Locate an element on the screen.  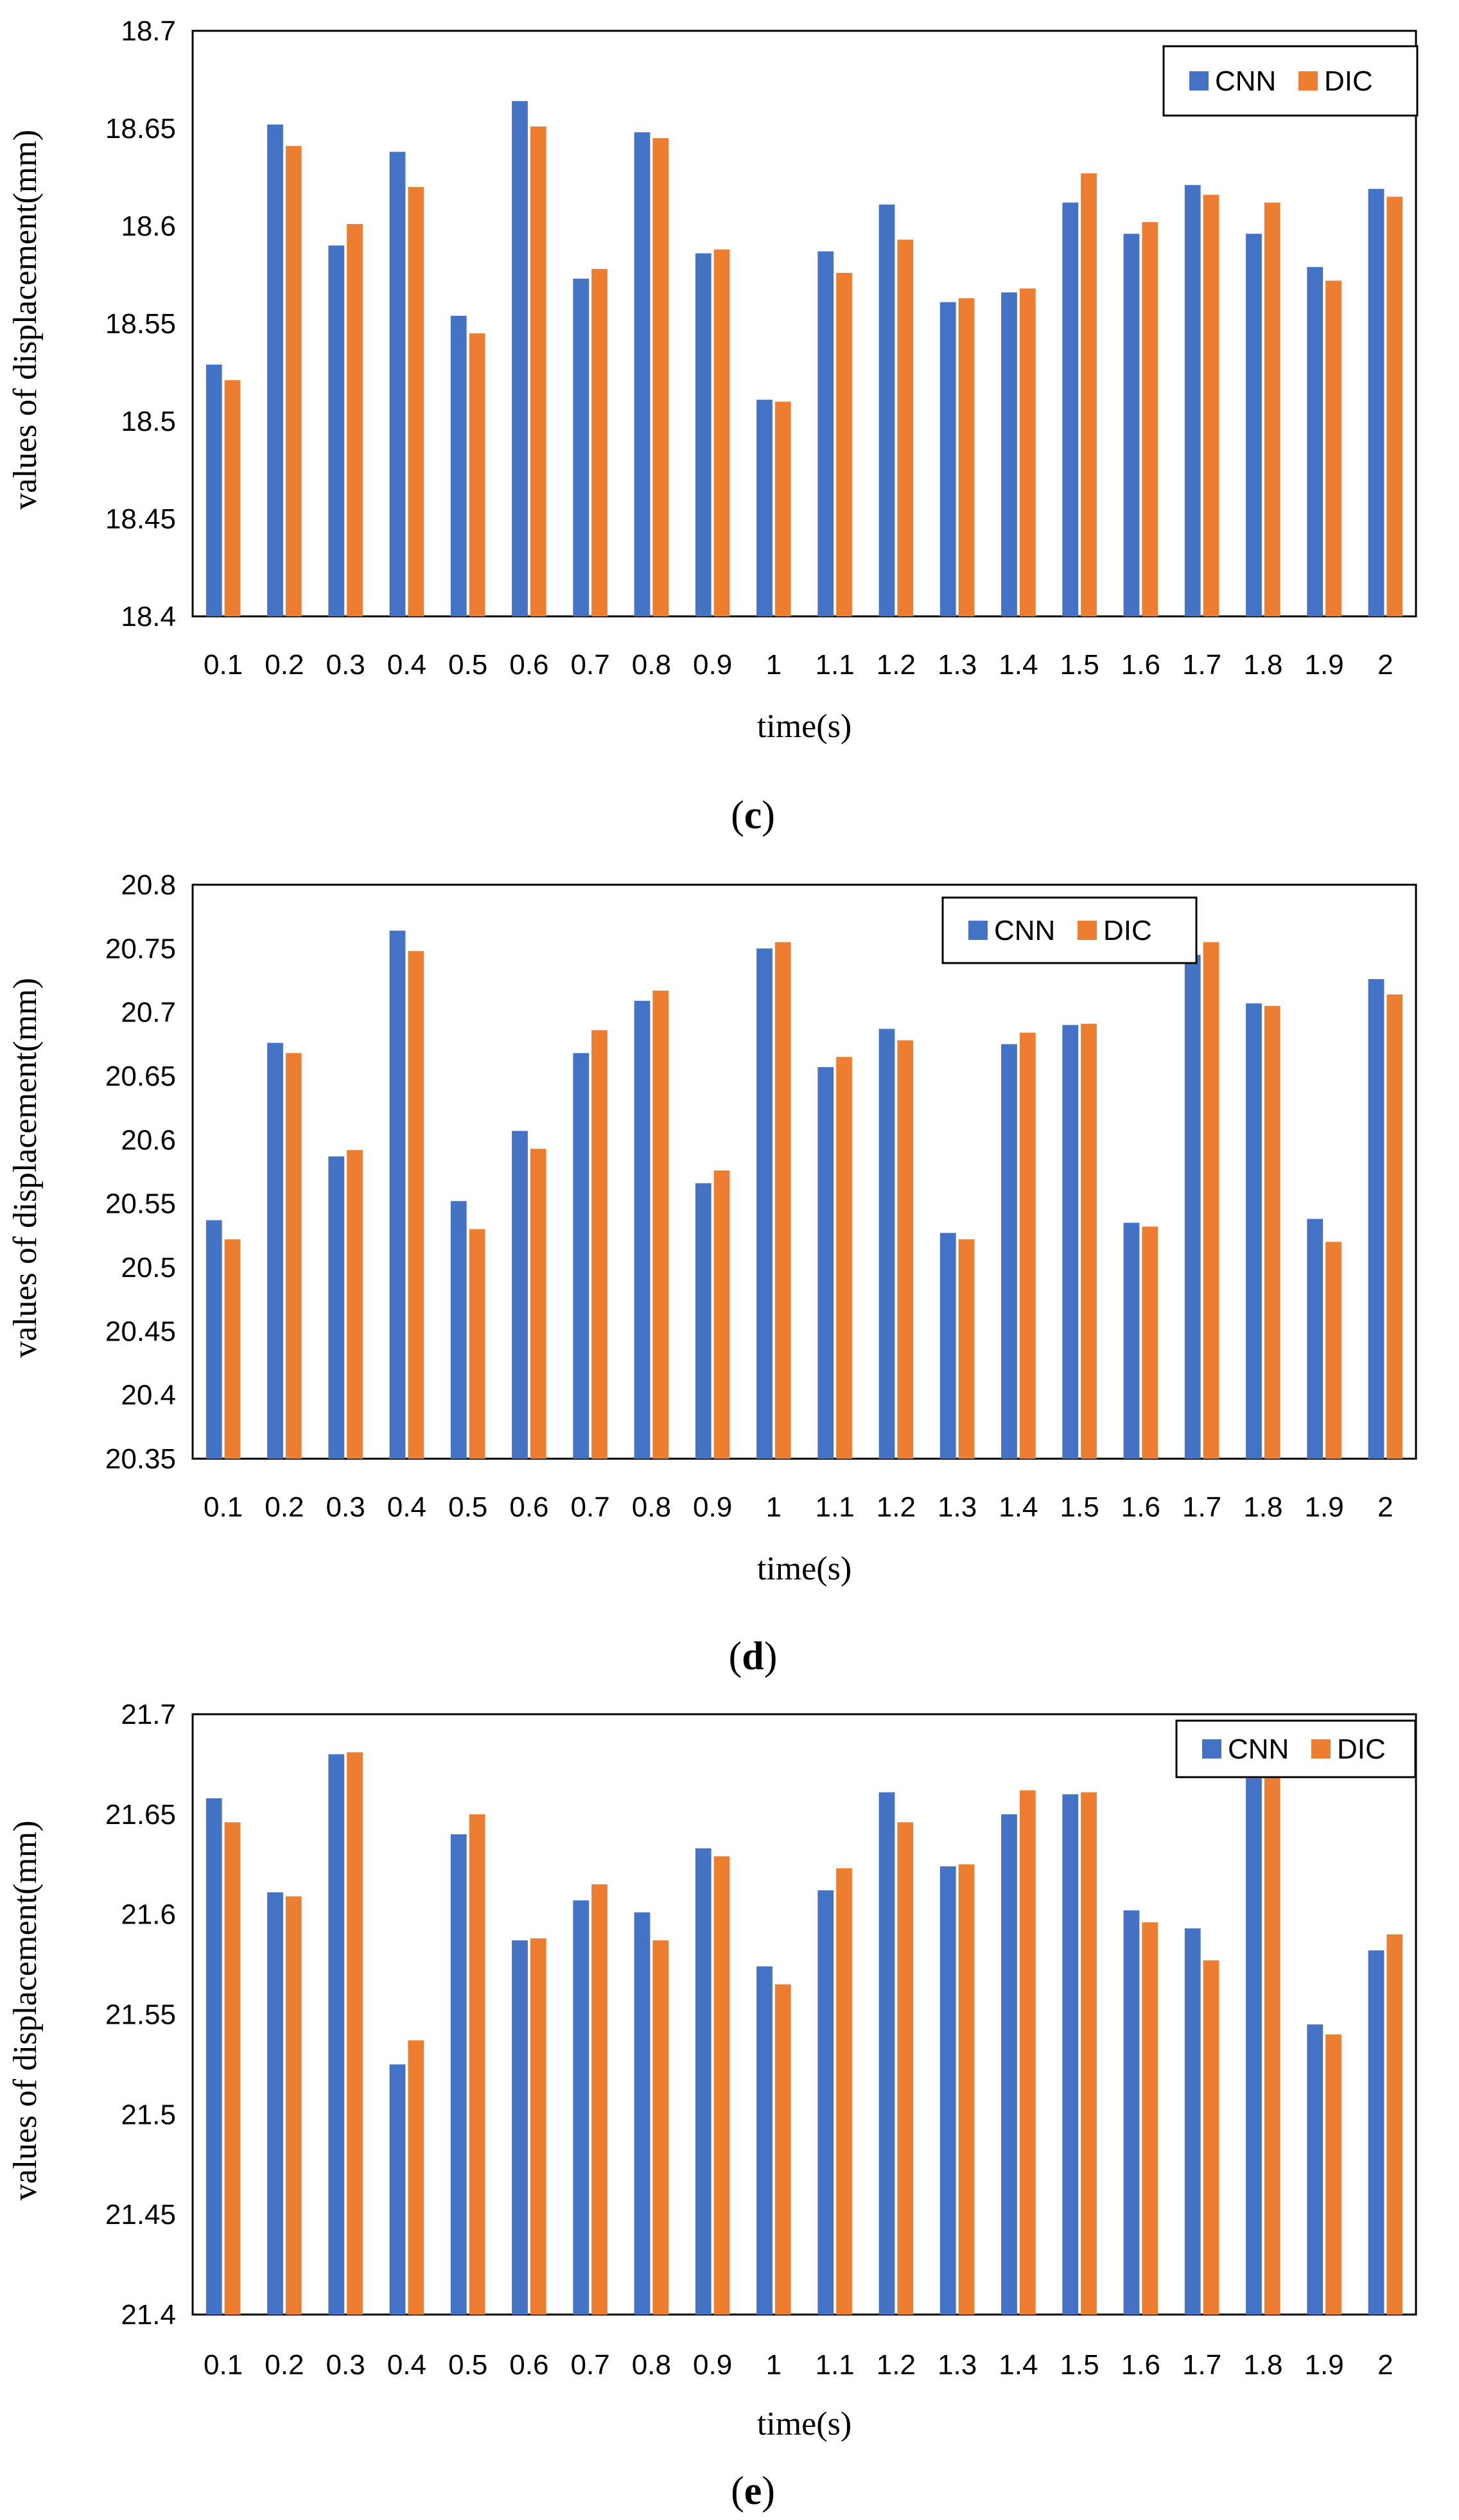
bar-cnn-0.7 is located at coordinates (581, 448).